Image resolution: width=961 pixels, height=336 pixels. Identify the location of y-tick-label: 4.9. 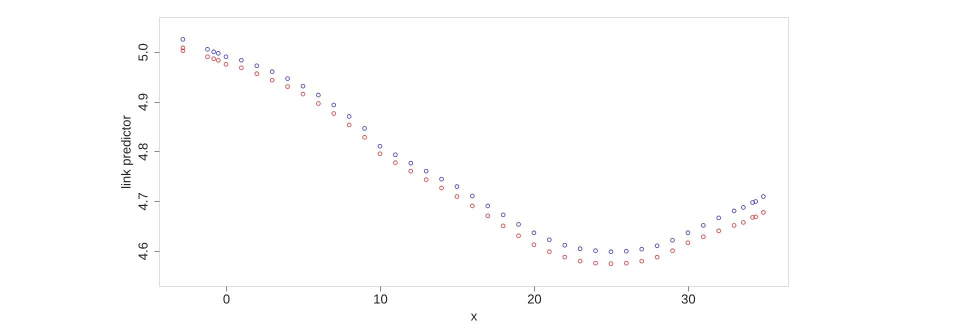
(143, 102).